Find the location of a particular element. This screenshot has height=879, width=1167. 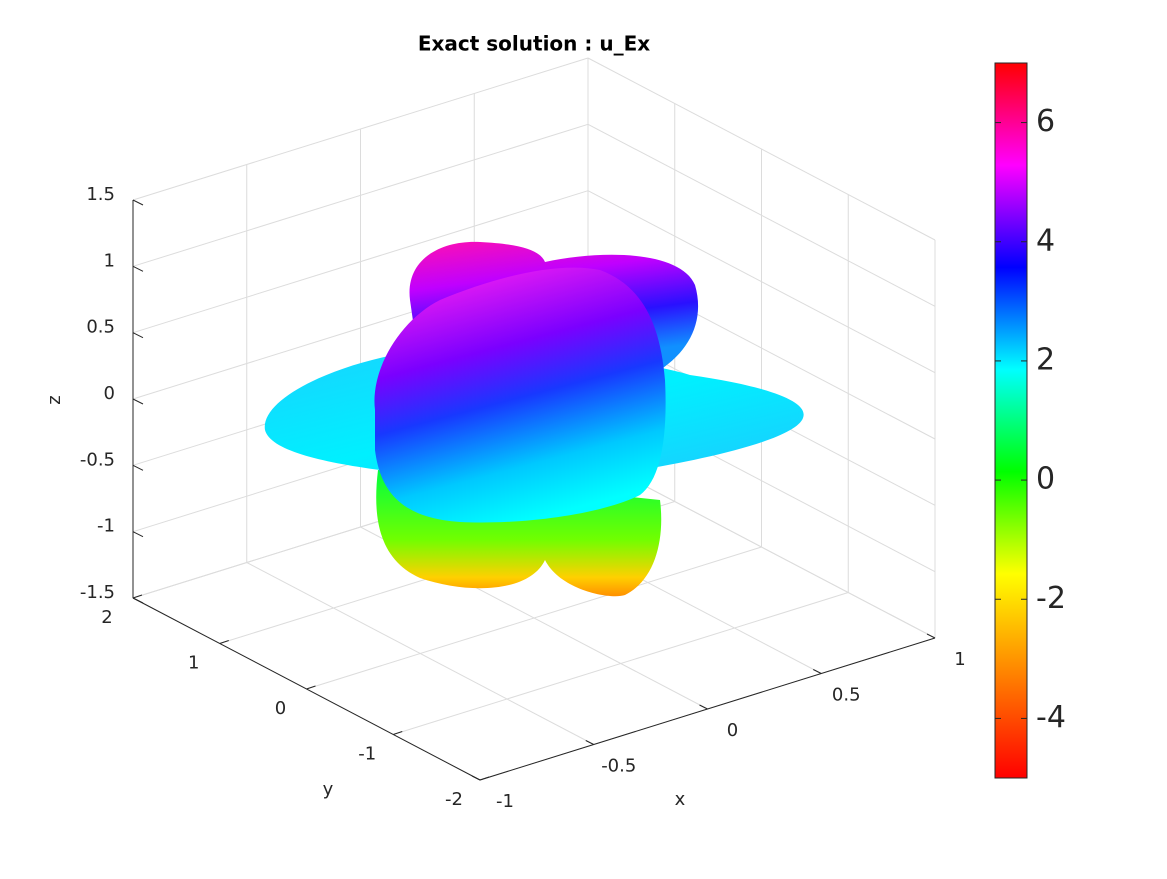

colorbar-gradient is located at coordinates (1011, 420).